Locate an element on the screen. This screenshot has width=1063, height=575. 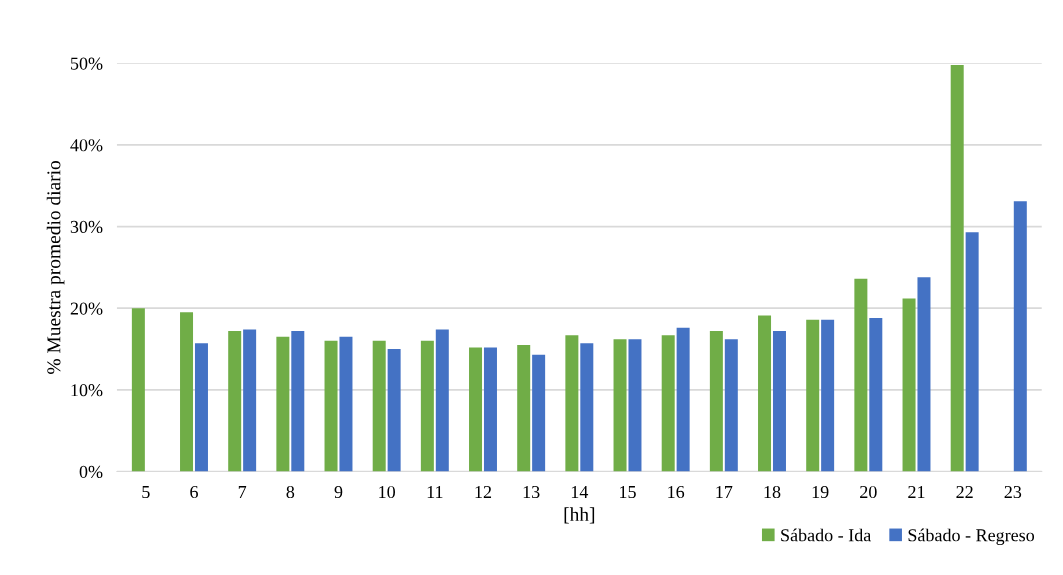
legend-label: Sábado - Ida is located at coordinates (826, 535).